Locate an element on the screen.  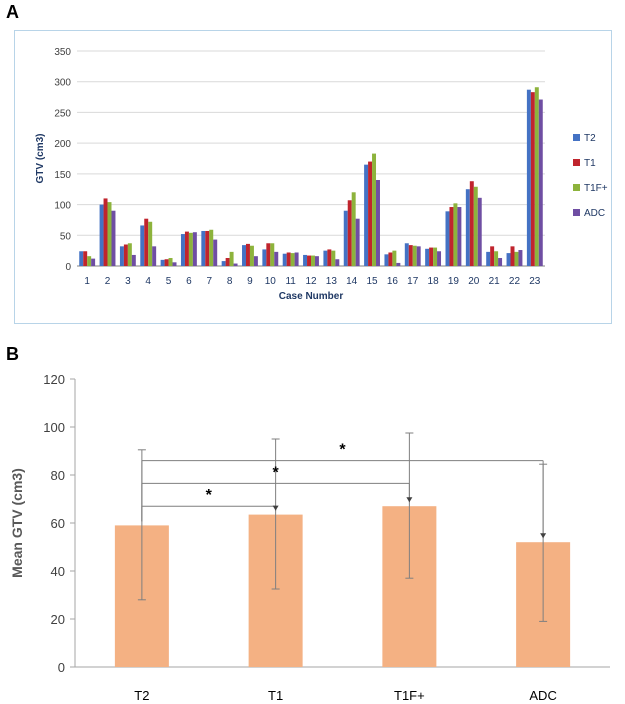
x-axis-title: Case Number is located at coordinates (311, 296).